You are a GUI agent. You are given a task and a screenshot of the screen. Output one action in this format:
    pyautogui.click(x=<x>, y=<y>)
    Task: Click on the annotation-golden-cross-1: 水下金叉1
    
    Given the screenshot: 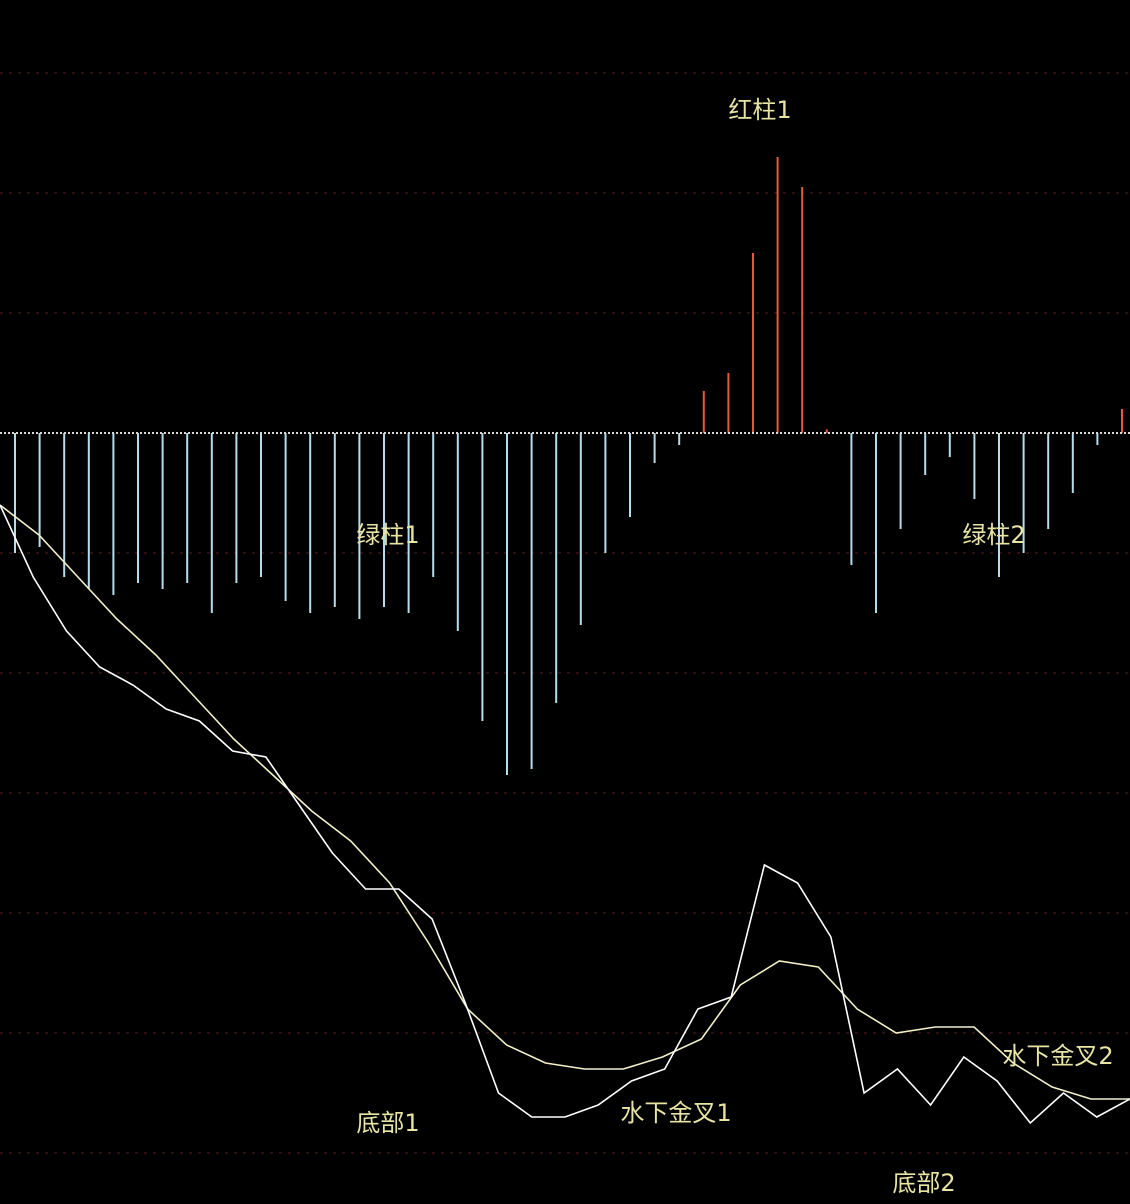 What is the action you would take?
    pyautogui.click(x=675, y=1113)
    